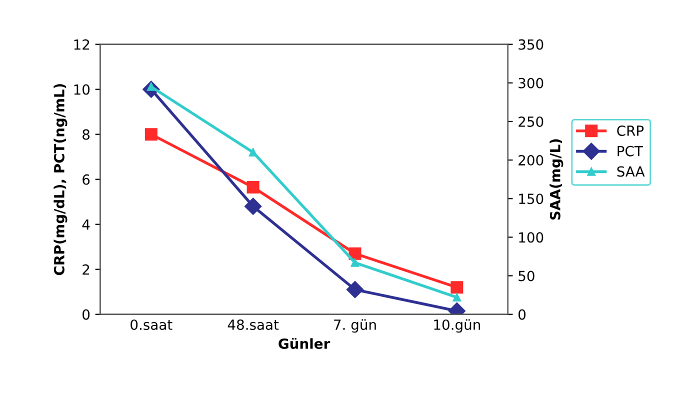 The width and height of the screenshot is (691, 403). Describe the element at coordinates (531, 83) in the screenshot. I see `y2-tick-label: 300` at that location.